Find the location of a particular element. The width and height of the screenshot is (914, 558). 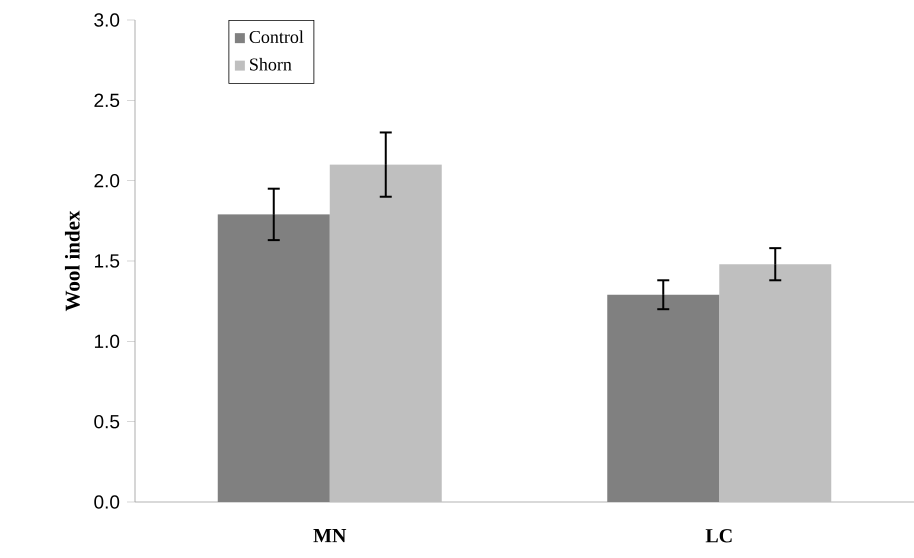

x-tick-label: MN is located at coordinates (329, 535).